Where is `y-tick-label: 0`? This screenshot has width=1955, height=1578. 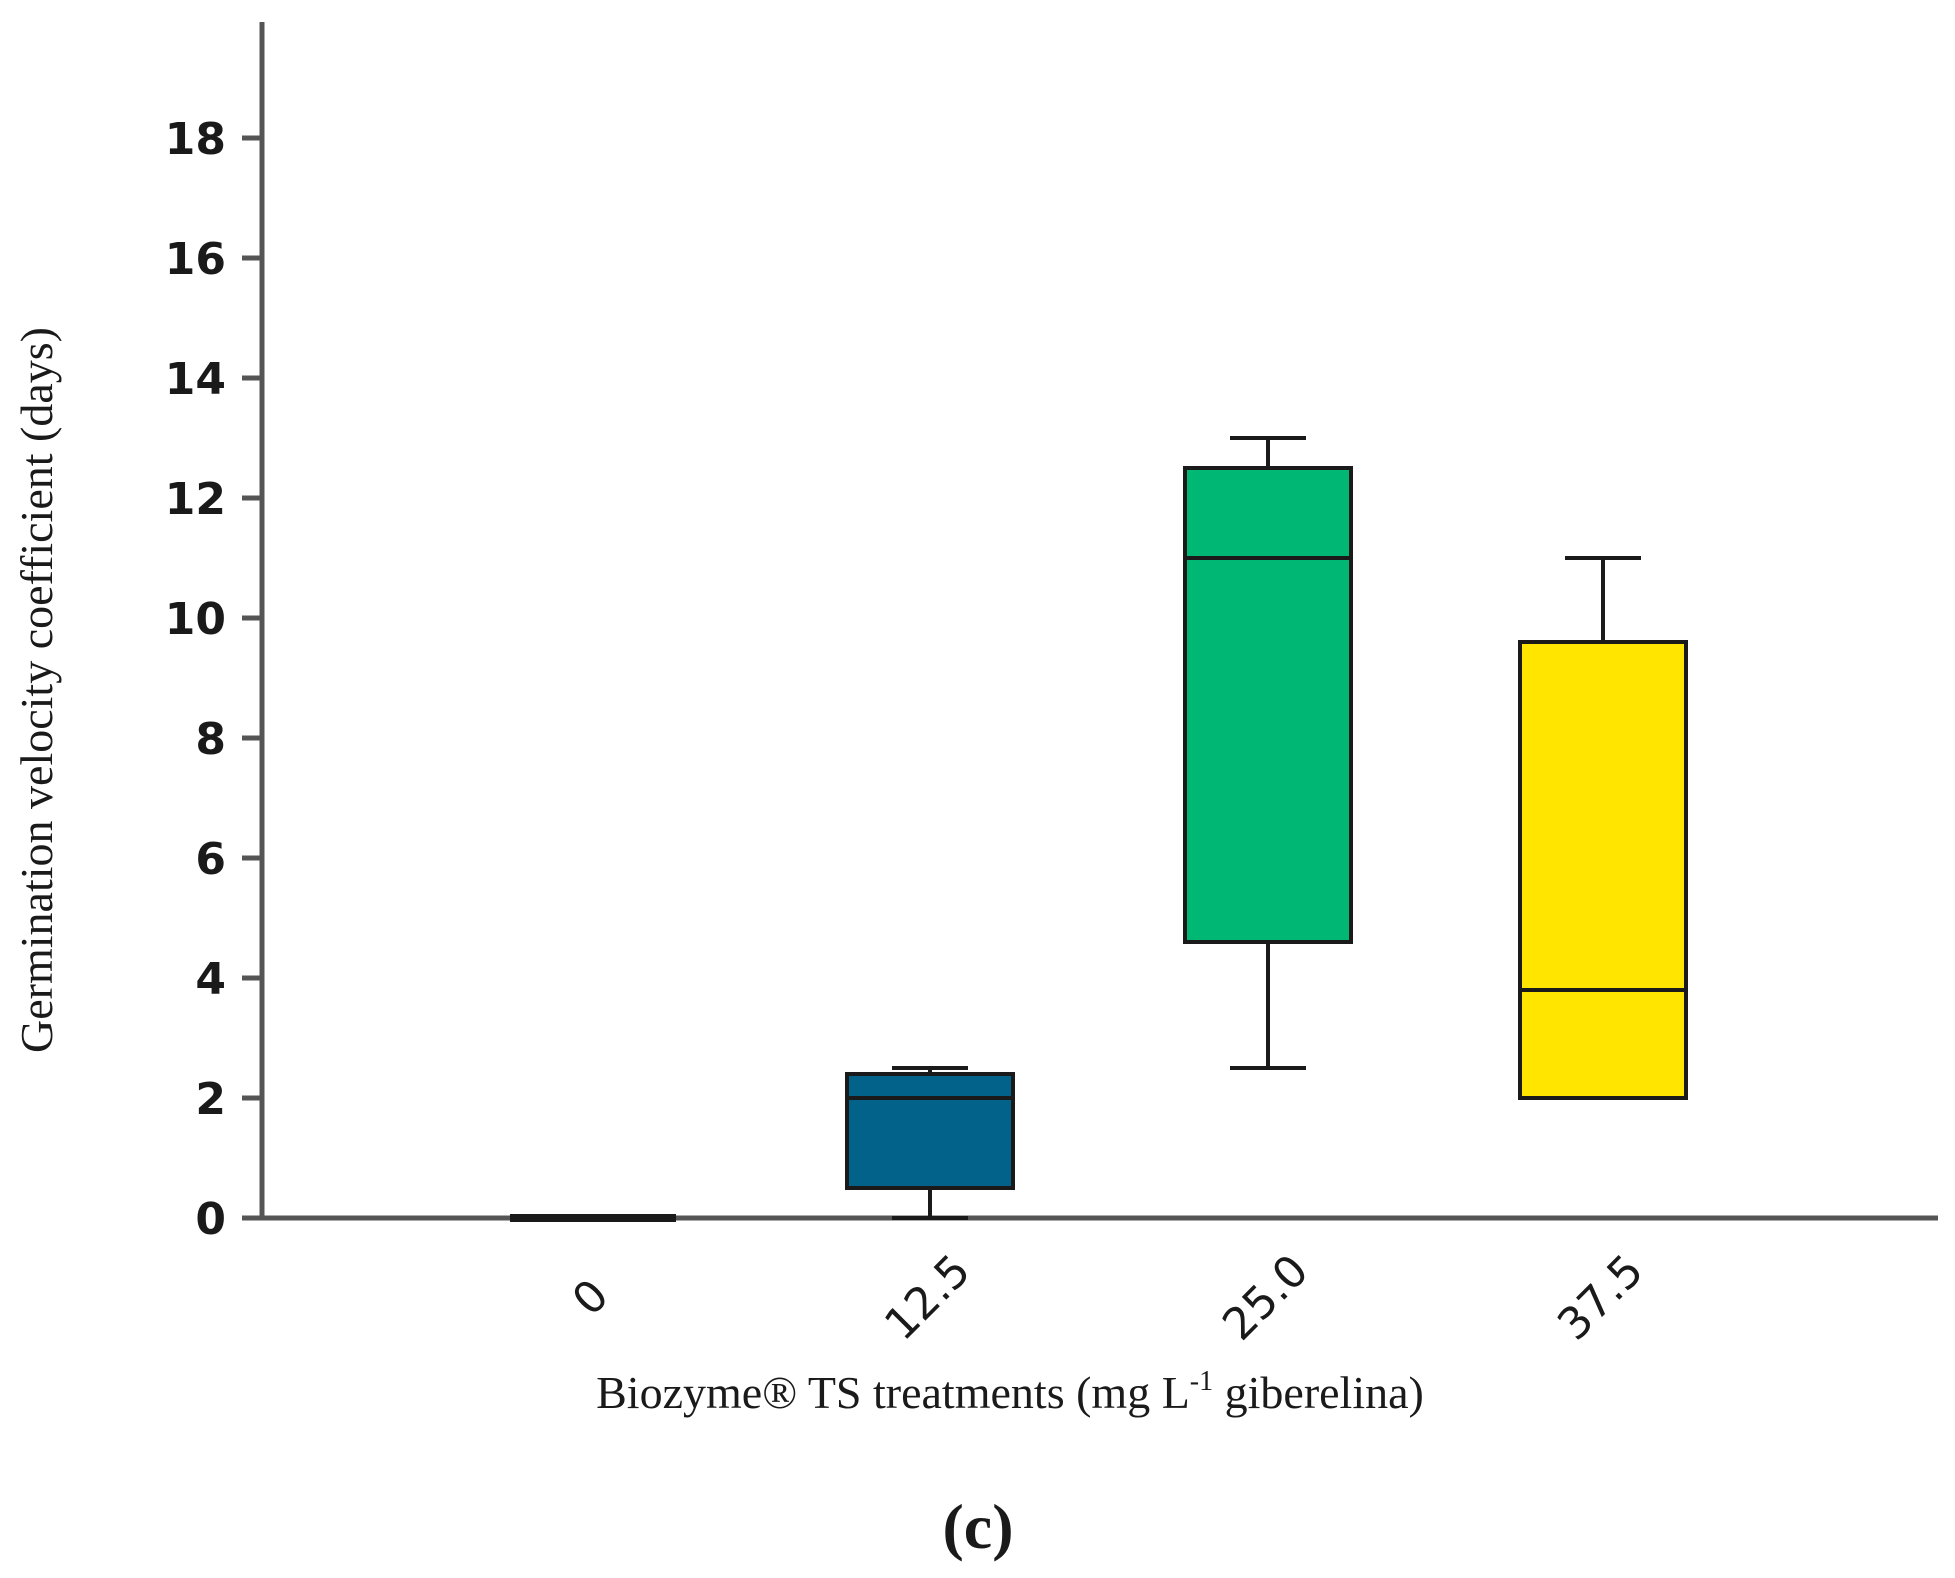 y-tick-label: 0 is located at coordinates (210, 1219).